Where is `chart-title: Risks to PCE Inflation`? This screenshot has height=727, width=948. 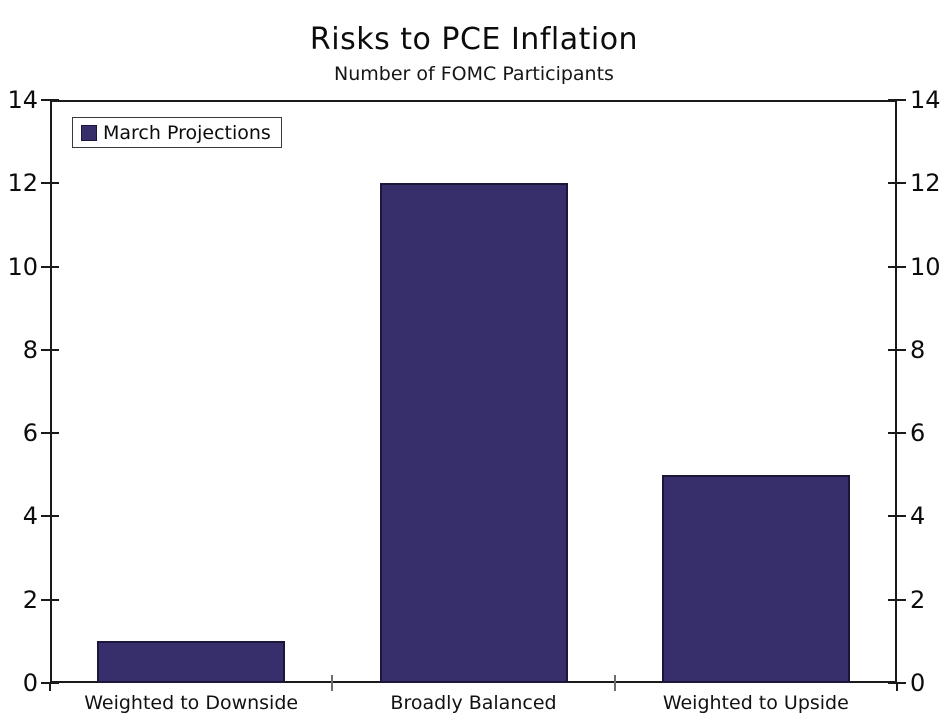
chart-title: Risks to PCE Inflation is located at coordinates (474, 39).